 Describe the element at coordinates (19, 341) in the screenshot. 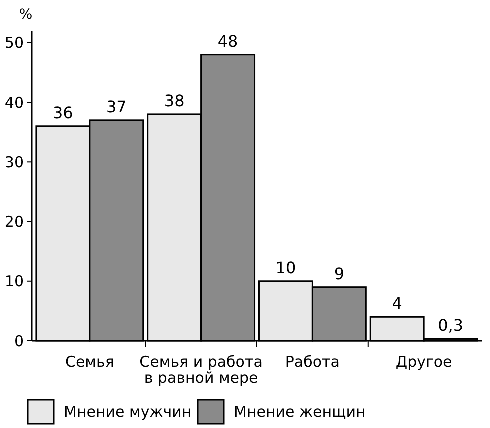

I see `y-tick-label: 0` at that location.